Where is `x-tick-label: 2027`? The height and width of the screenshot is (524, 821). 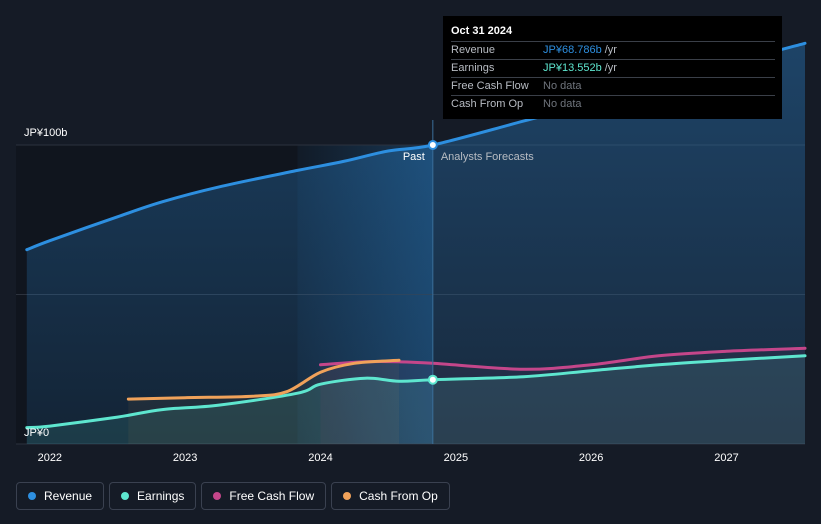
x-tick-label: 2027 is located at coordinates (726, 458).